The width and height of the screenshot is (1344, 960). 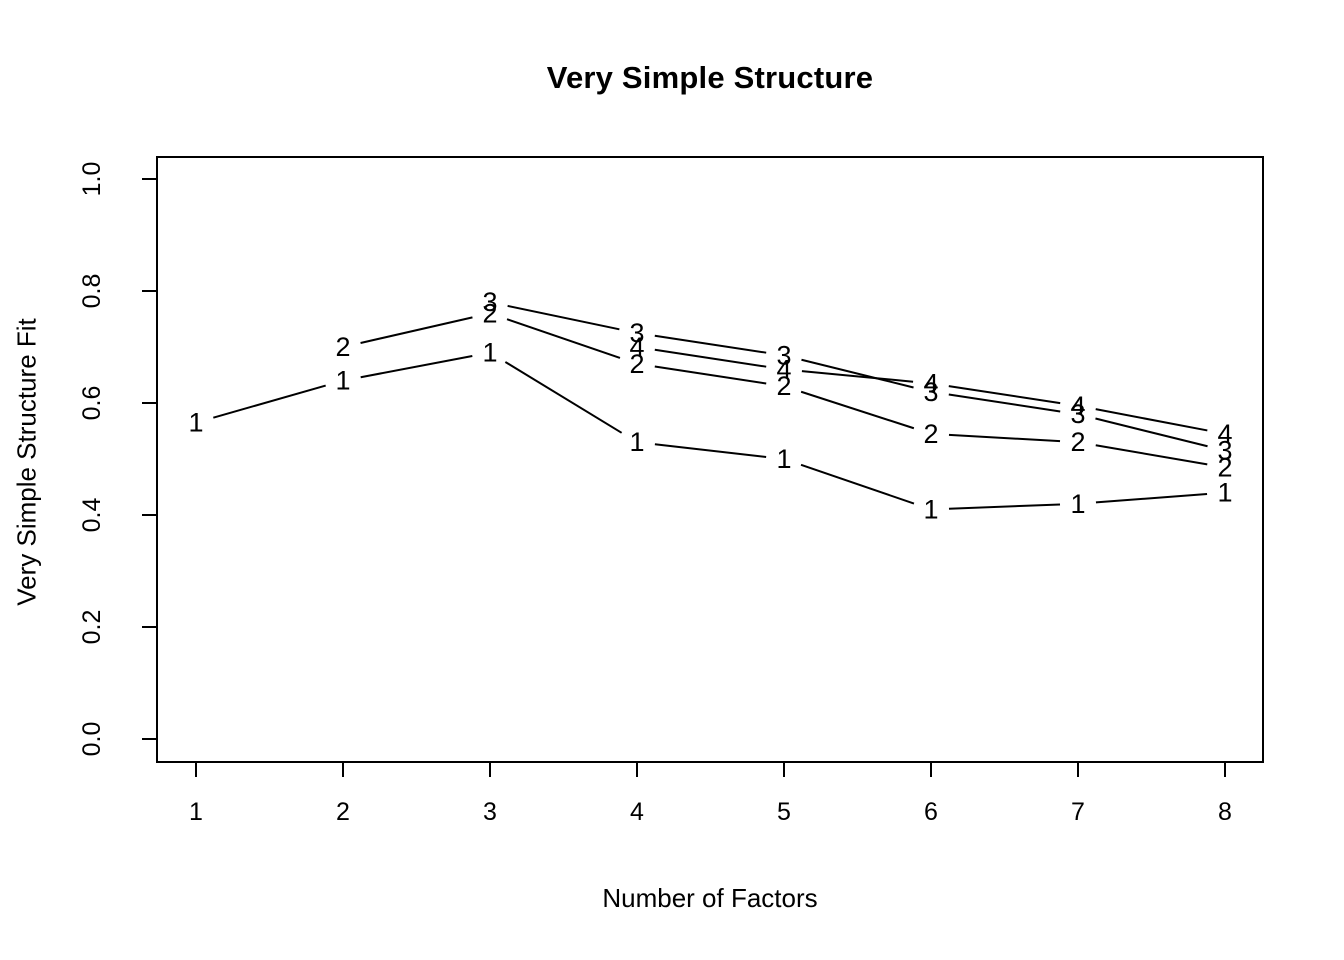 I want to click on y-tick-label: 0.8, so click(x=92, y=291).